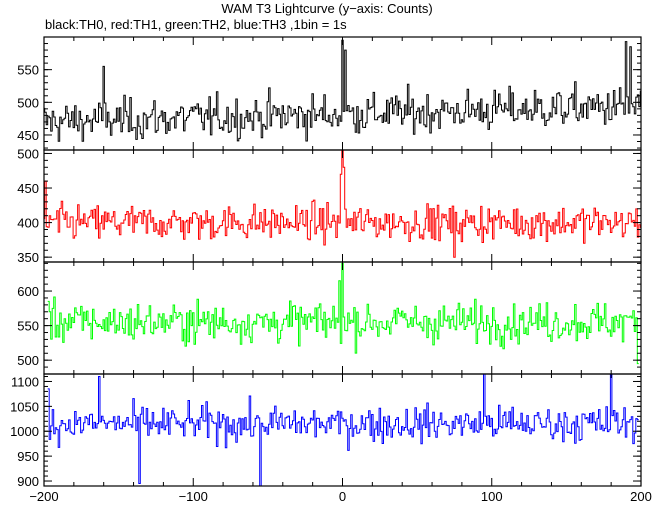 The height and width of the screenshot is (505, 654). Describe the element at coordinates (342, 496) in the screenshot. I see `x-tick-label: 0` at that location.